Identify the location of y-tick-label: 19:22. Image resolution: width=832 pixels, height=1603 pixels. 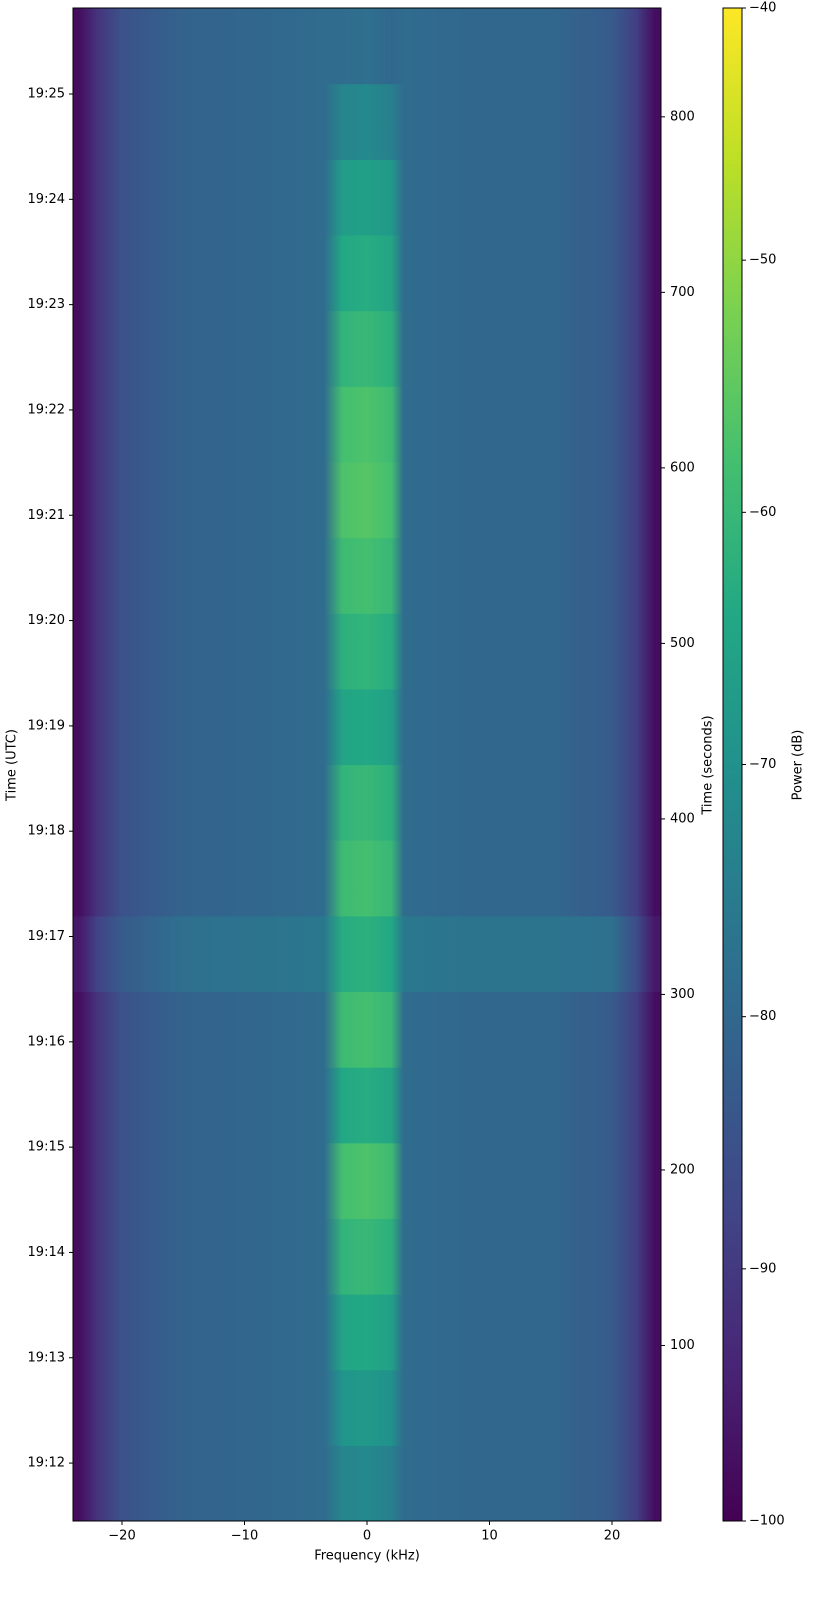
(46, 409).